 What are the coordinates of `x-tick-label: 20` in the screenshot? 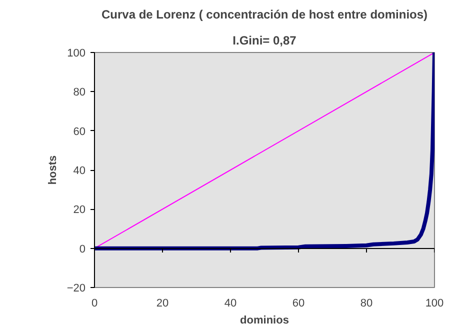 It's located at (162, 304).